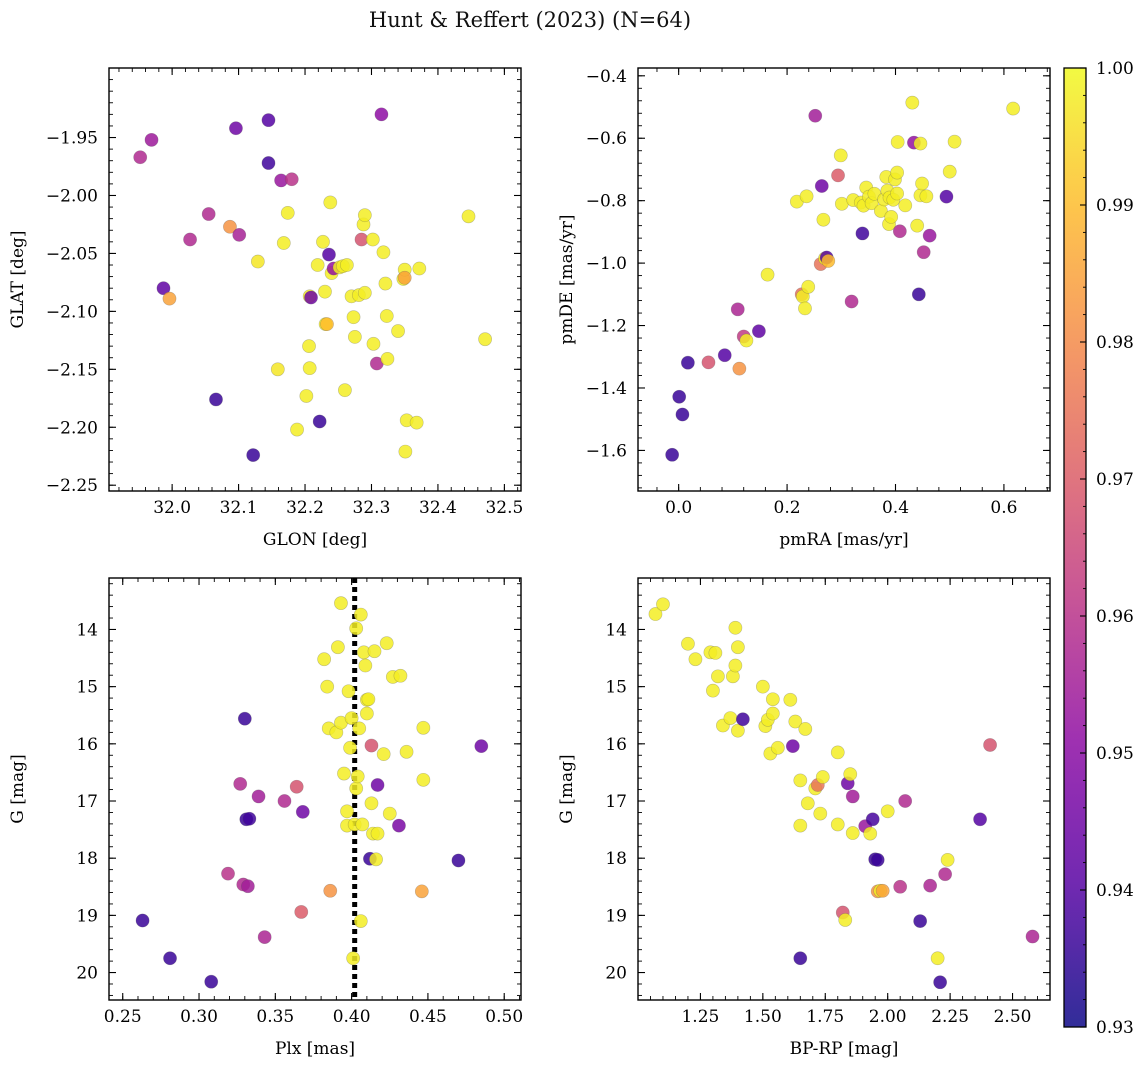 This screenshot has height=1067, width=1148. What do you see at coordinates (950, 1017) in the screenshot?
I see `x-tick-label: 2.25` at bounding box center [950, 1017].